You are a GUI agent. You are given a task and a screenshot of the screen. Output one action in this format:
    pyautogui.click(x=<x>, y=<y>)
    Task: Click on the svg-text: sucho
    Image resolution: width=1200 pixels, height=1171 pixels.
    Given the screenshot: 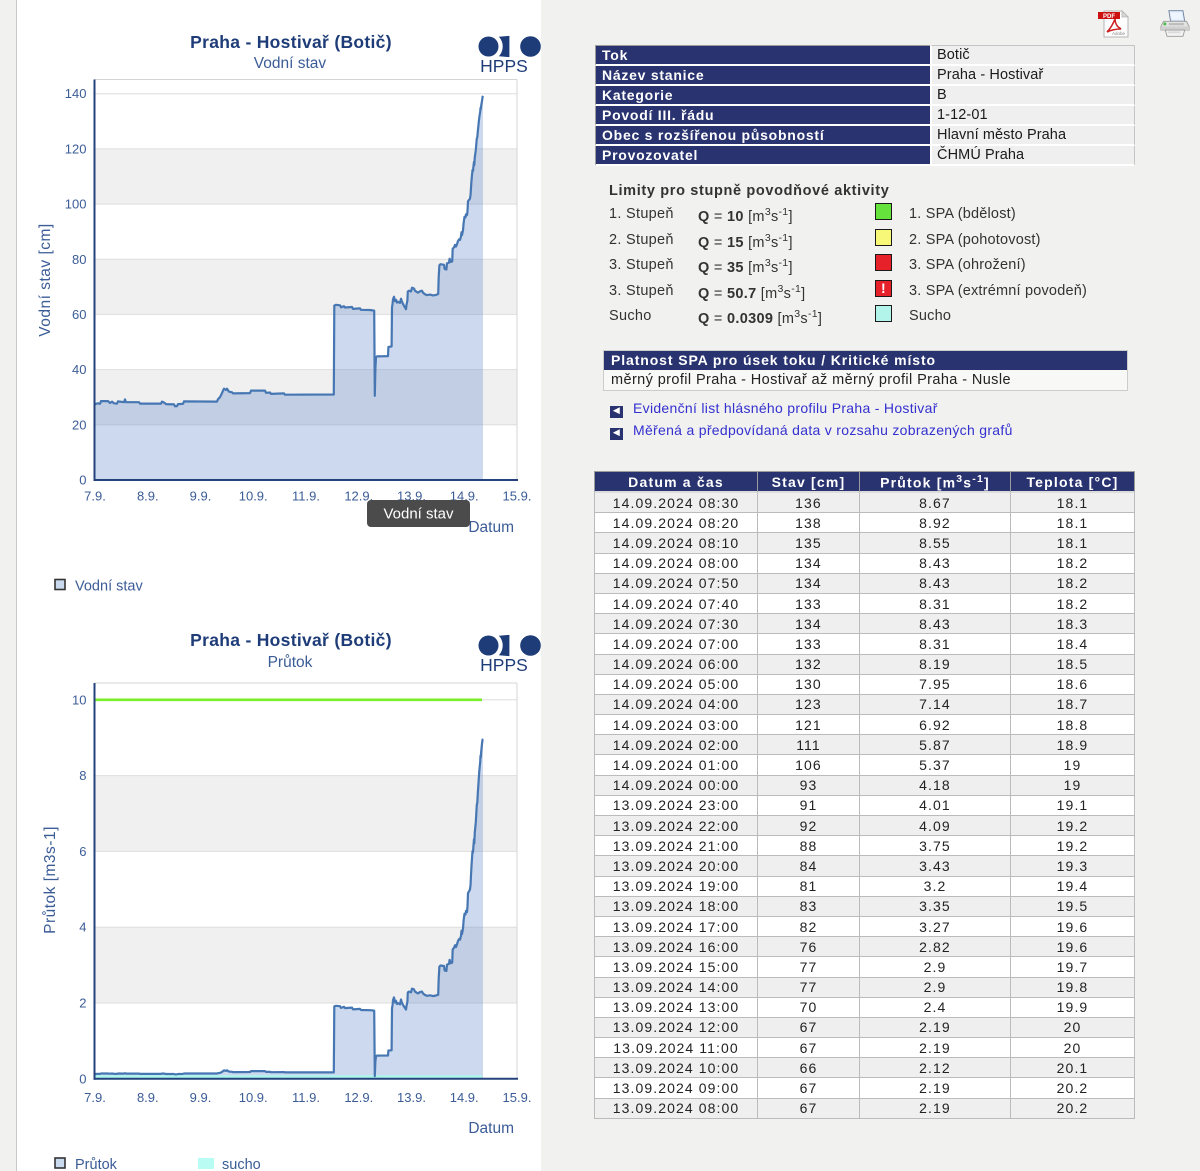 What is the action you would take?
    pyautogui.click(x=241, y=1164)
    